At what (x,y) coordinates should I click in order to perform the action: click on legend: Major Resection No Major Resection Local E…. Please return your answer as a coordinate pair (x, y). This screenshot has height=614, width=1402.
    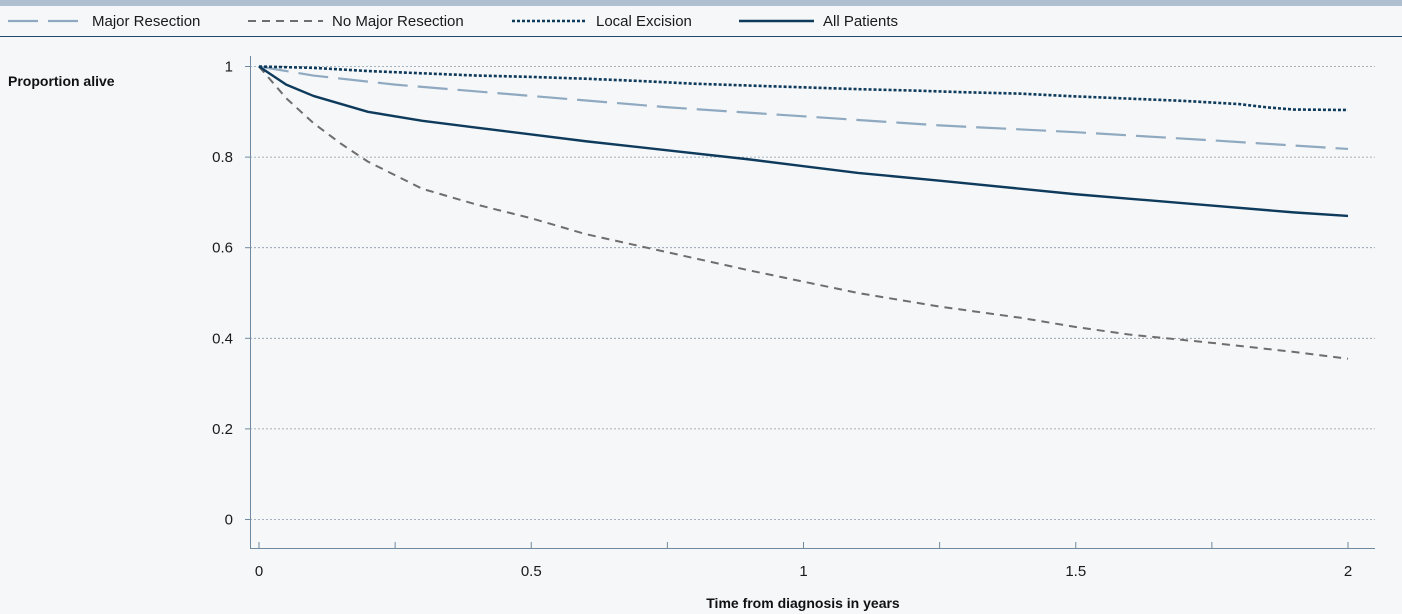
    Looking at the image, I should click on (453, 21).